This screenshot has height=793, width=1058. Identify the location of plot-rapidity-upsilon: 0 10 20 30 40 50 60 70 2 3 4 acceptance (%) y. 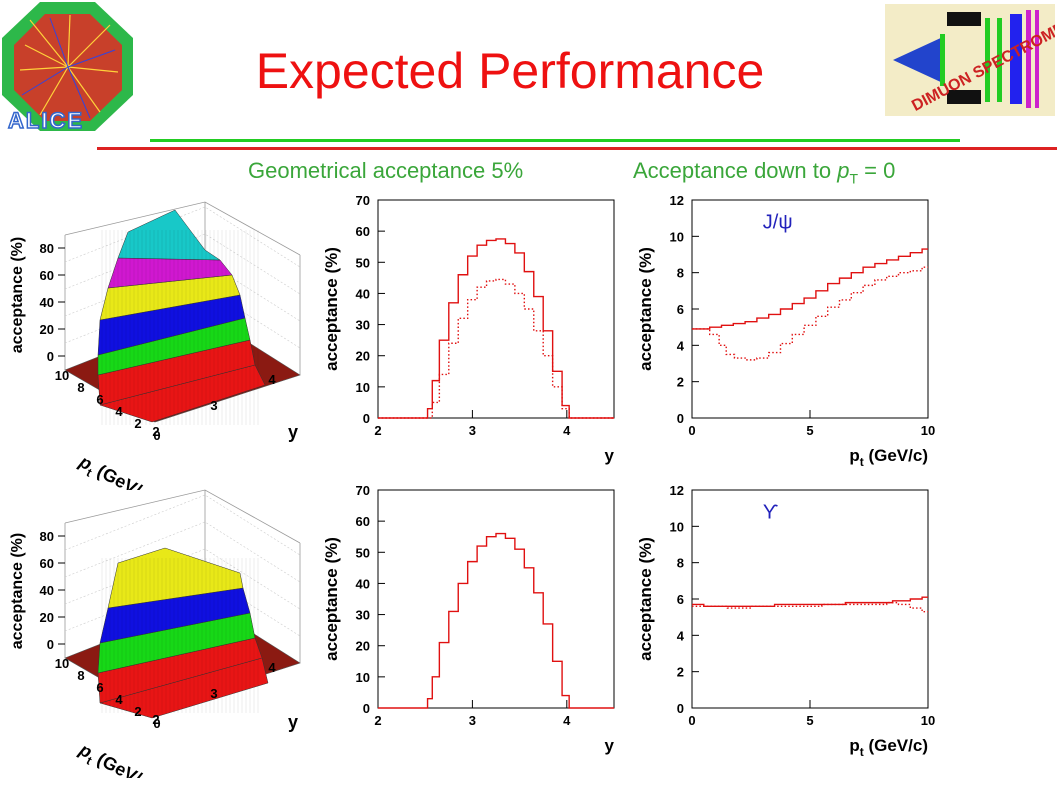
(468, 619).